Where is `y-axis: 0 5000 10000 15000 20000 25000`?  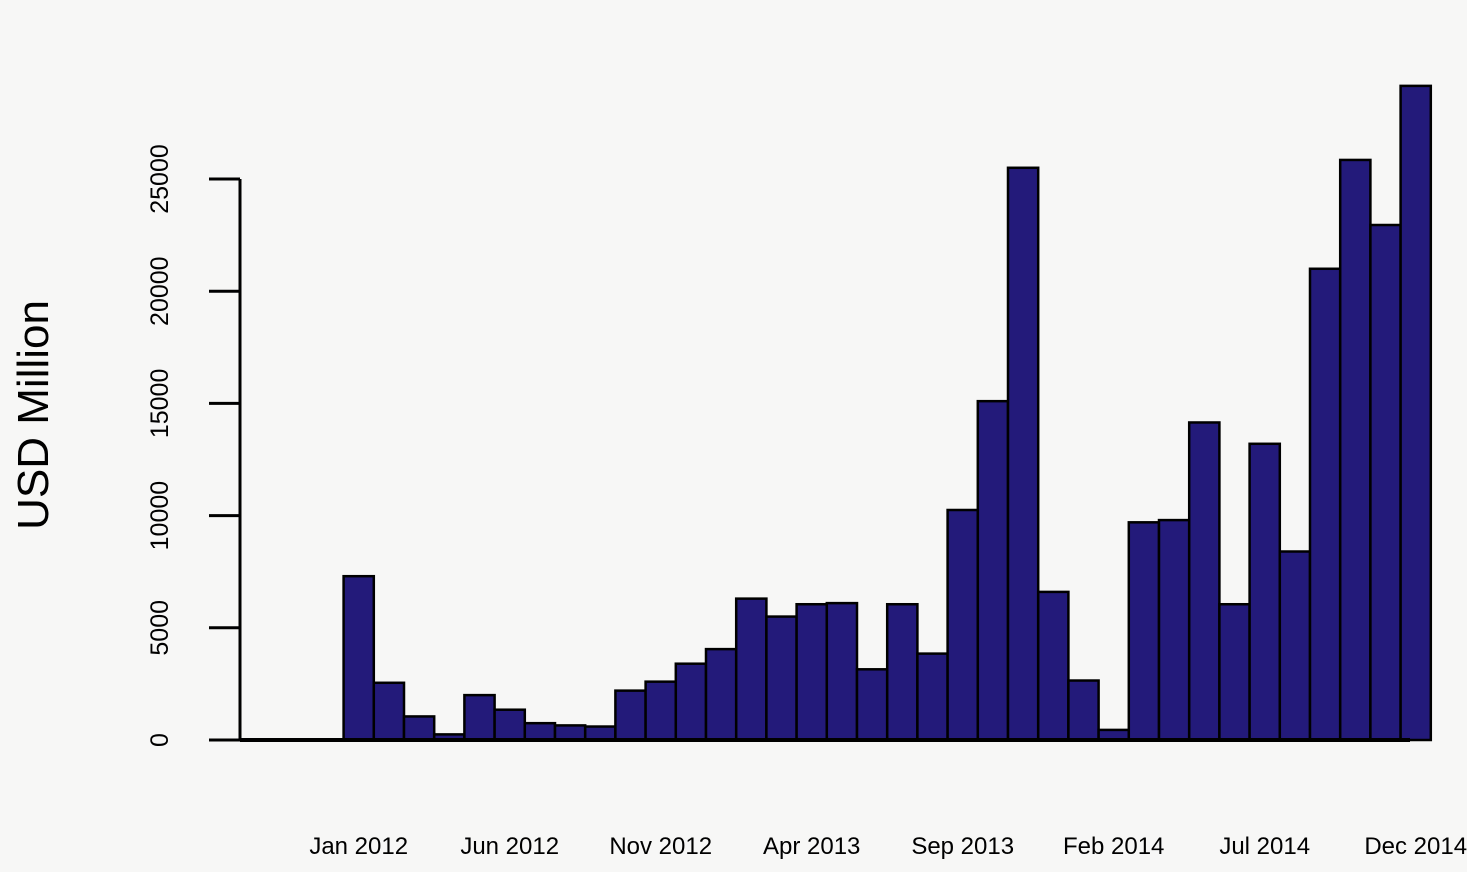
y-axis: 0 5000 10000 15000 20000 25000 is located at coordinates (194, 445).